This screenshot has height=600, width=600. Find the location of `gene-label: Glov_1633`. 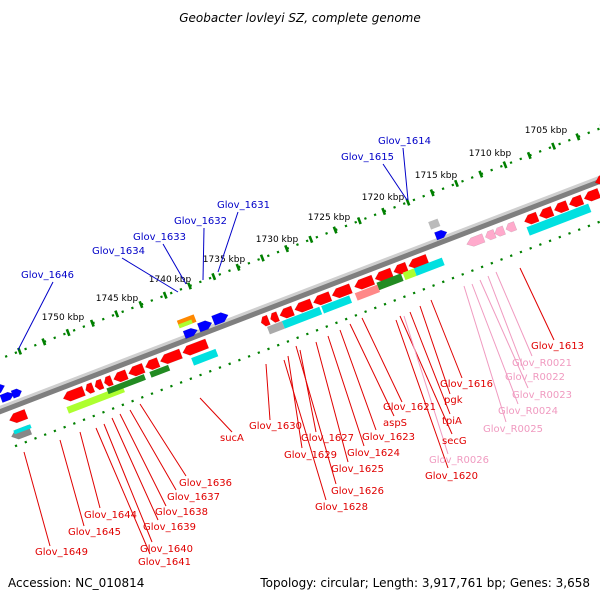

gene-label: Glov_1633 is located at coordinates (159, 237).